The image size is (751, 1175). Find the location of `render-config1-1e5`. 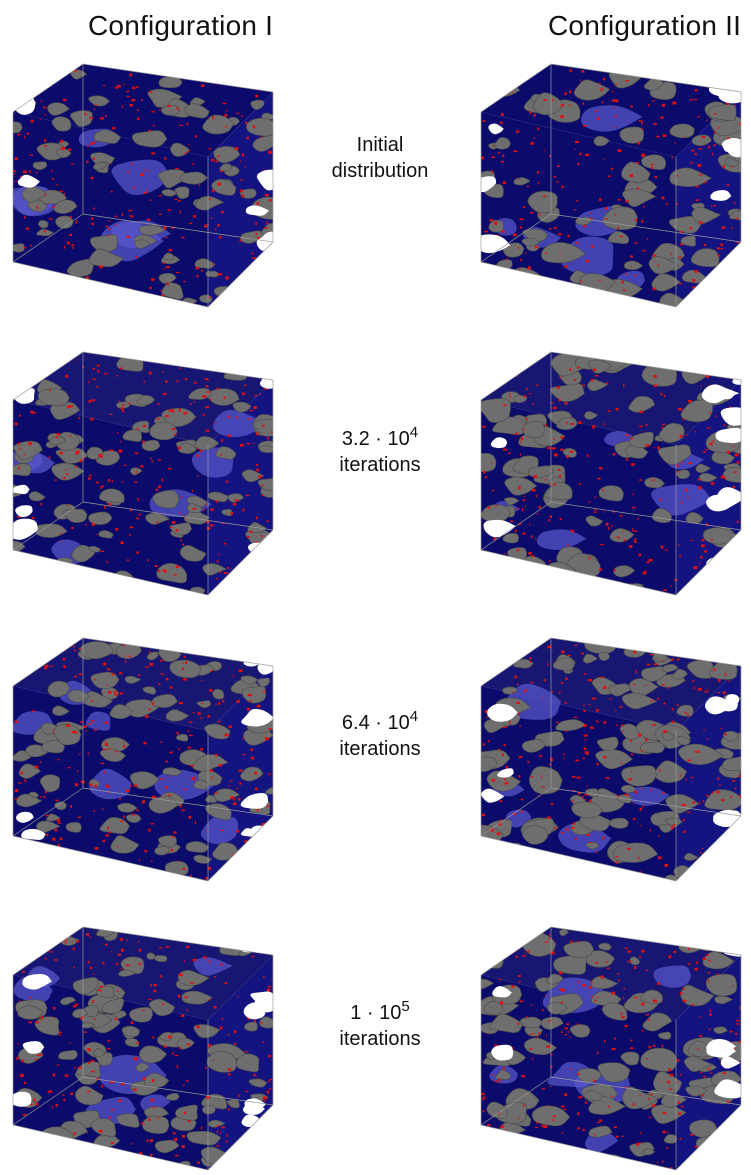

render-config1-1e5 is located at coordinates (143, 1050).